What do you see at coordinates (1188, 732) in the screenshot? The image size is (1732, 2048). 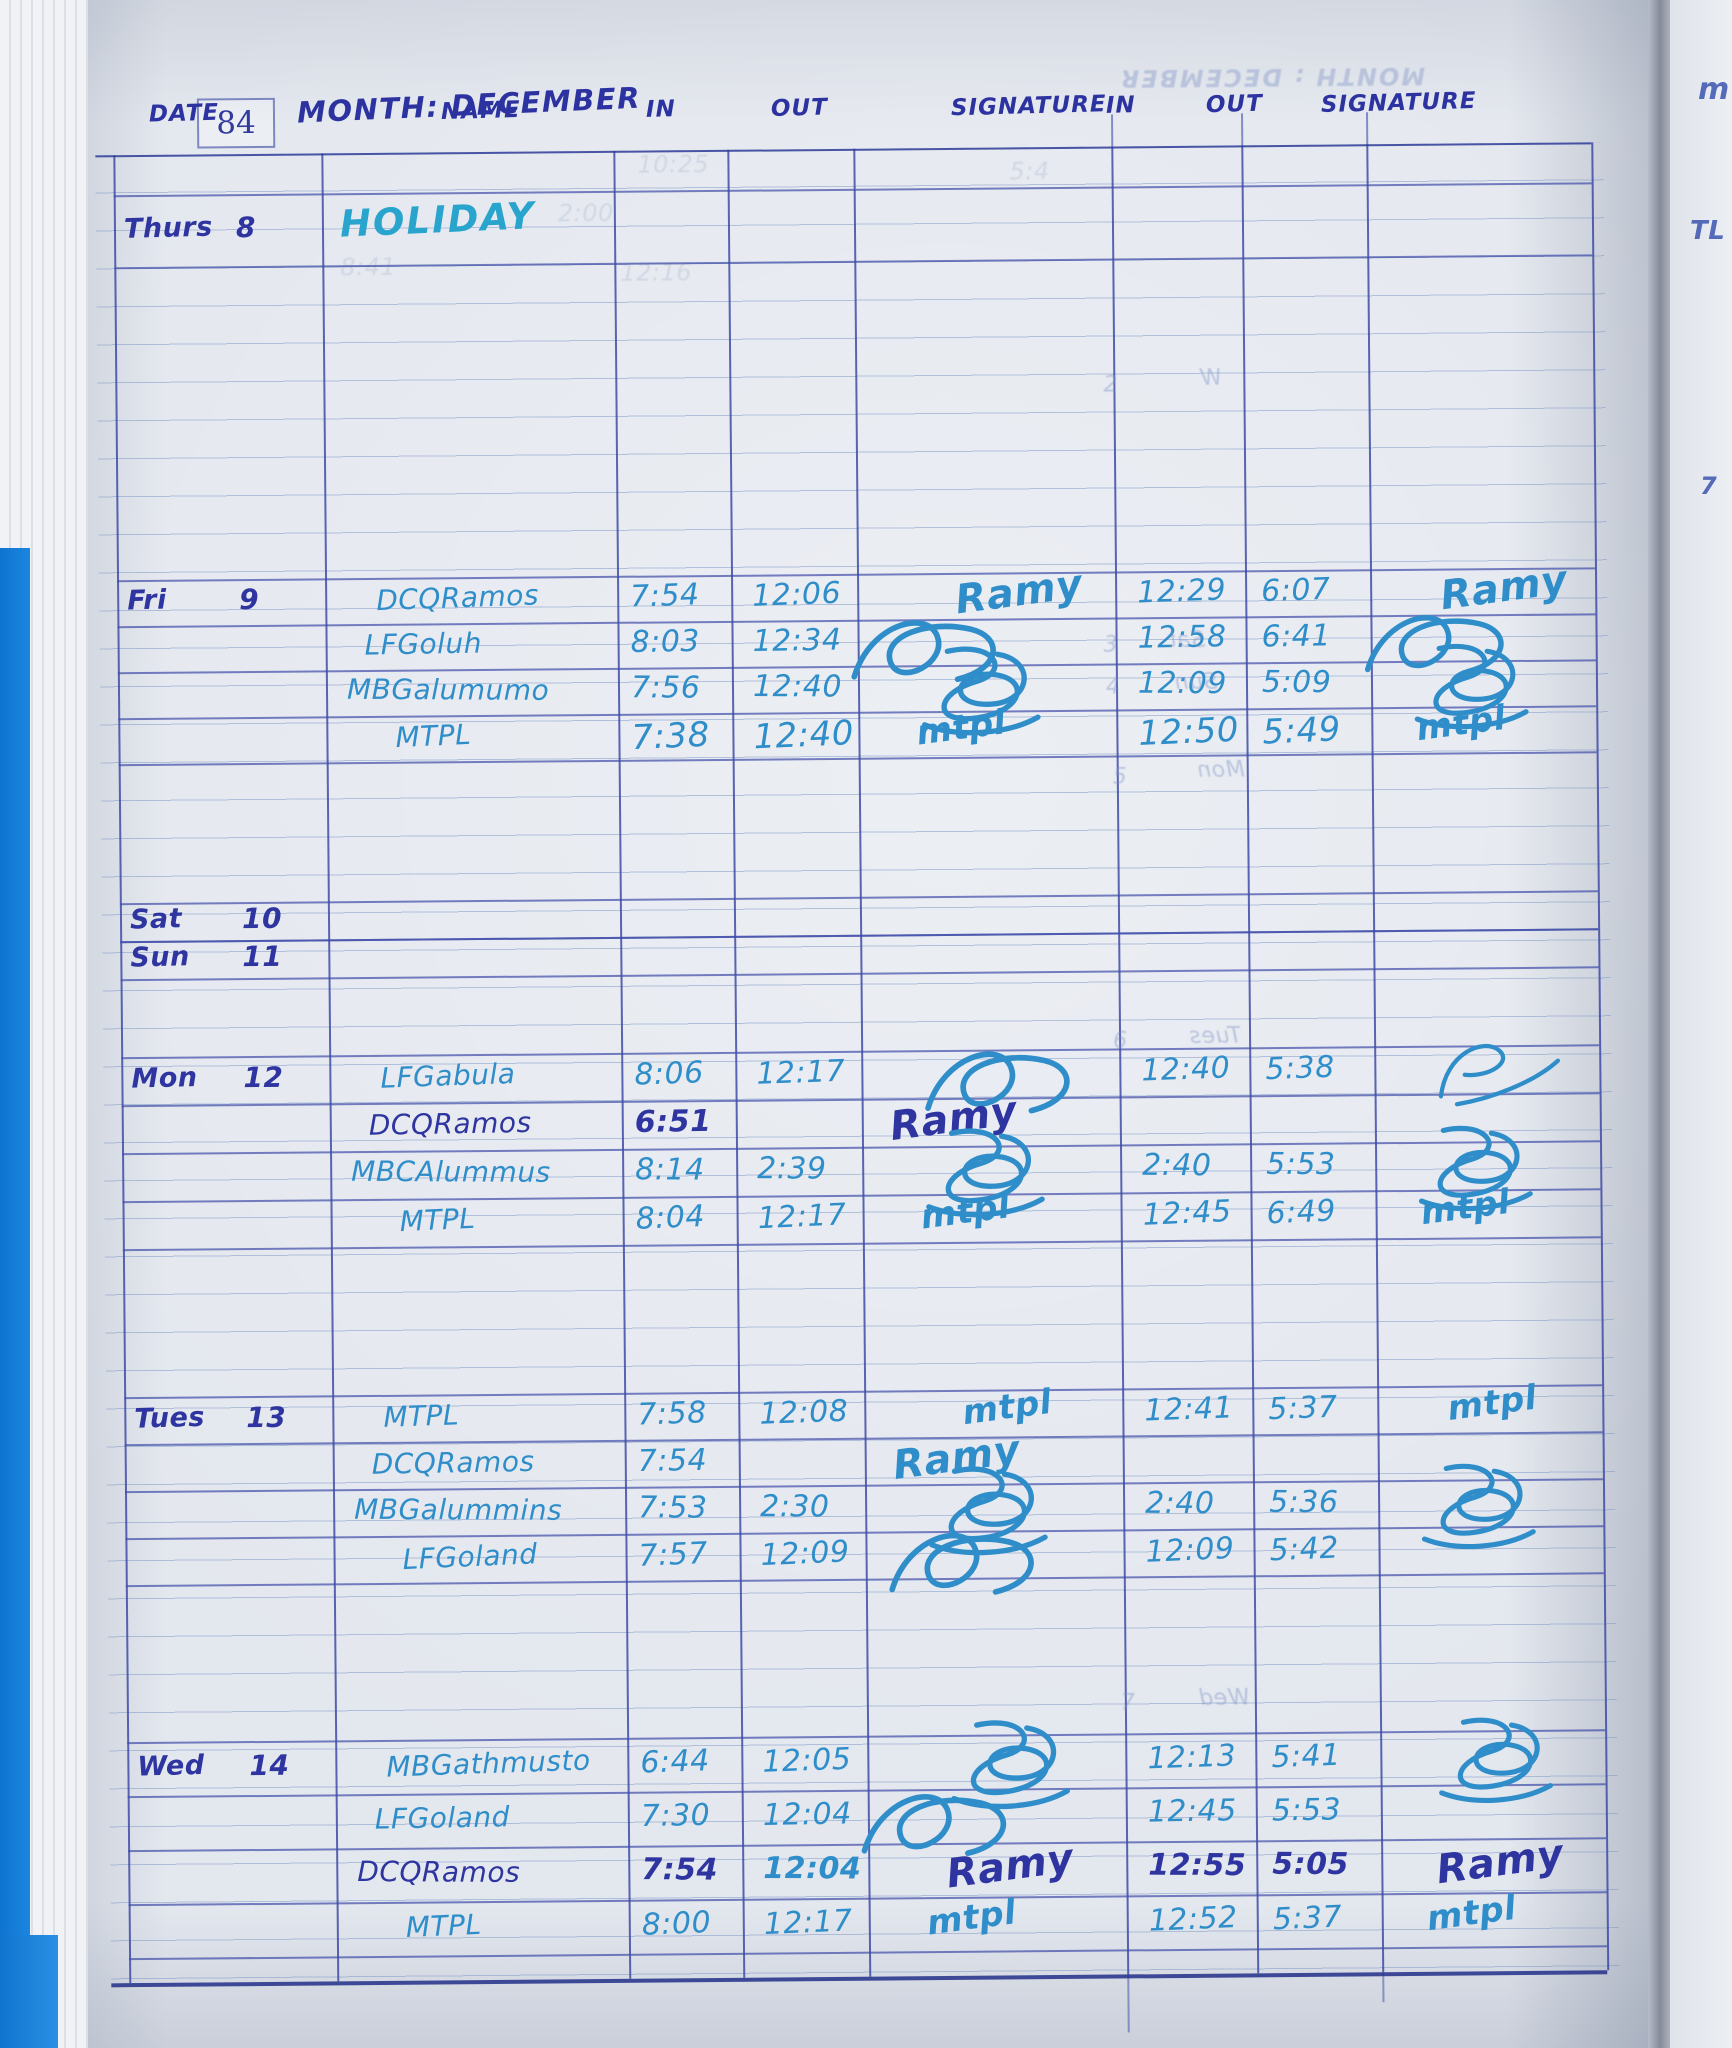 I see `time-in-pm: 12:50` at bounding box center [1188, 732].